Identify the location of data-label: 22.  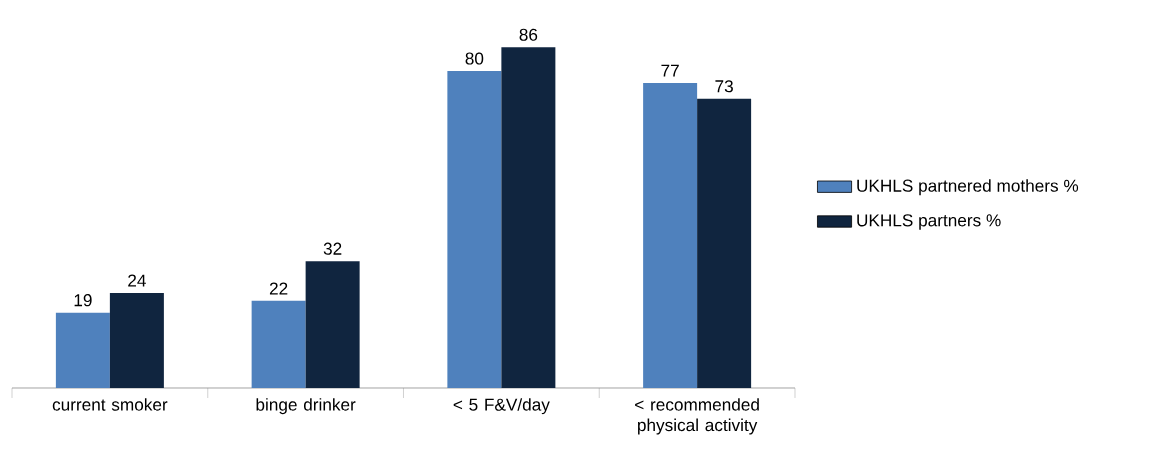
(278, 288).